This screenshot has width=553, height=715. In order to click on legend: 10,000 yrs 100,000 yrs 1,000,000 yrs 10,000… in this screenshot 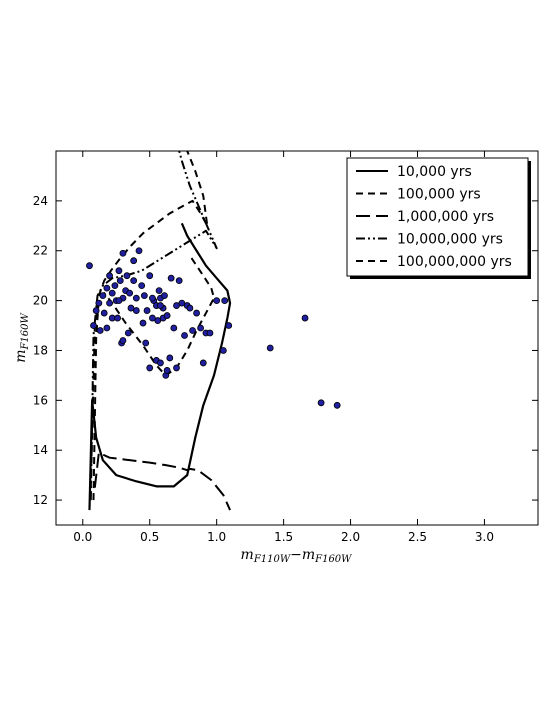, I will do `click(438, 218)`.